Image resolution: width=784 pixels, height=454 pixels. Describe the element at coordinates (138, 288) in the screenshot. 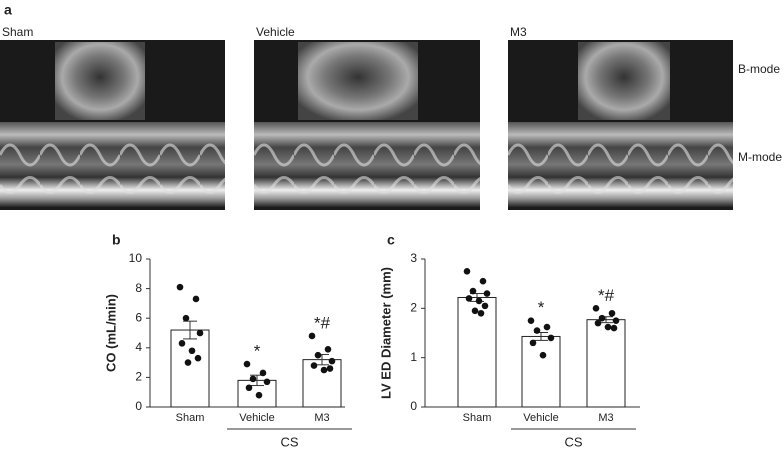

I see `y-tick-label: 8` at that location.